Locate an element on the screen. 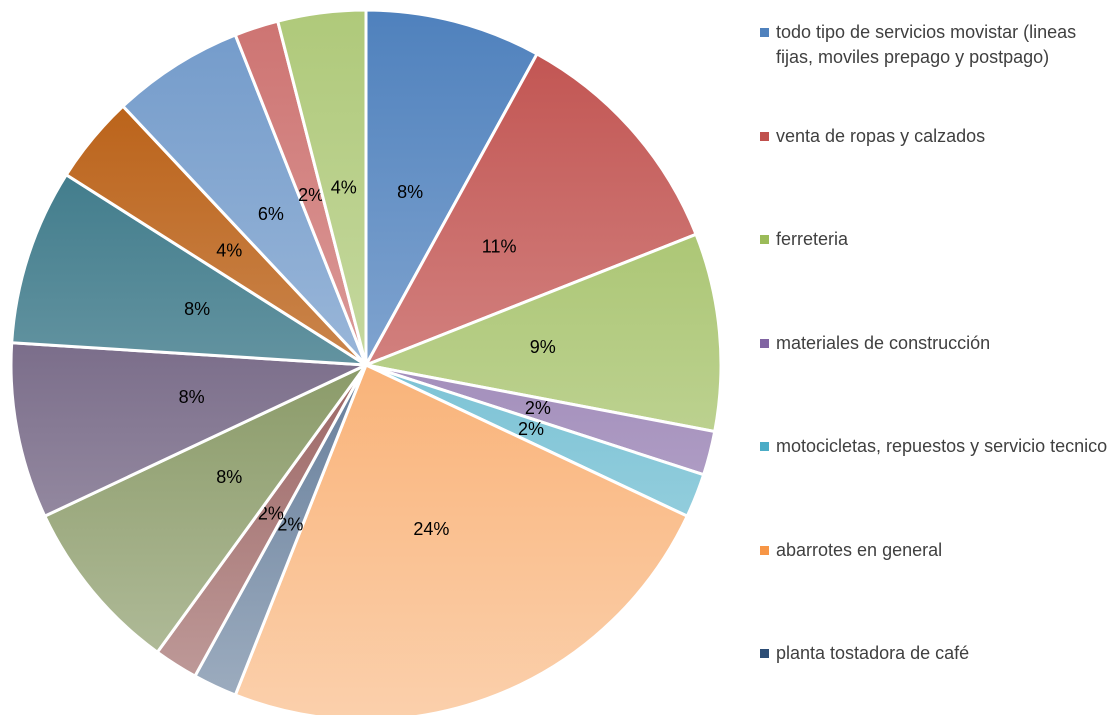 This screenshot has height=715, width=1114. legend-label: abarrotes en general is located at coordinates (859, 549).